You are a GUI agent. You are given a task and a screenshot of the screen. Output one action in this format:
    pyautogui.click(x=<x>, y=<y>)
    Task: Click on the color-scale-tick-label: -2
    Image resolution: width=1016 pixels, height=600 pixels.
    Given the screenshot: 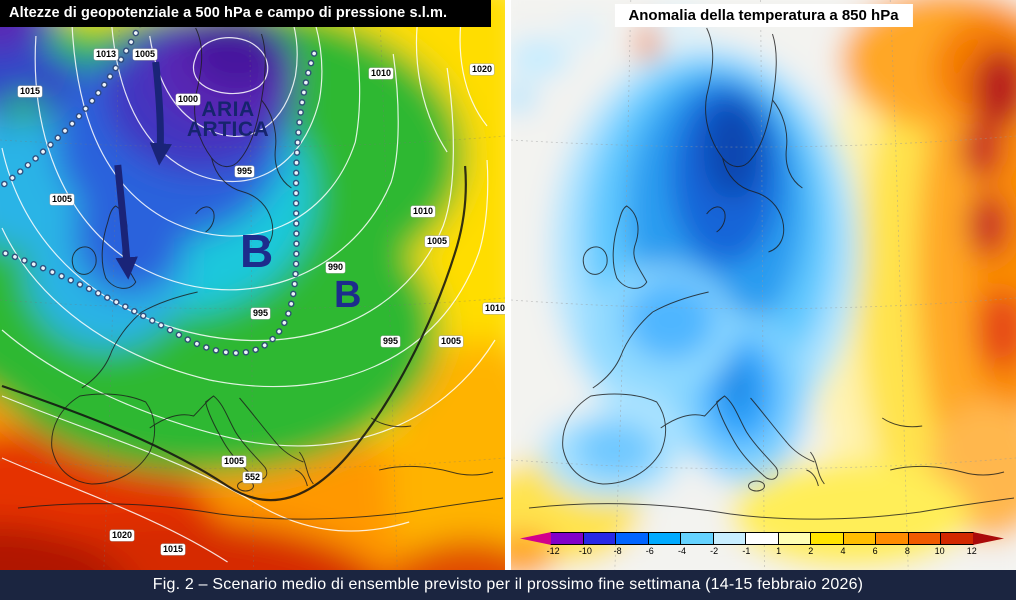 What is the action you would take?
    pyautogui.click(x=714, y=551)
    